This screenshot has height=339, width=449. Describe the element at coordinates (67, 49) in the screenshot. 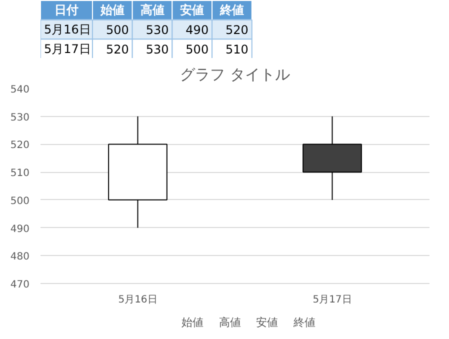

I see `category-label: 5月17日` at that location.